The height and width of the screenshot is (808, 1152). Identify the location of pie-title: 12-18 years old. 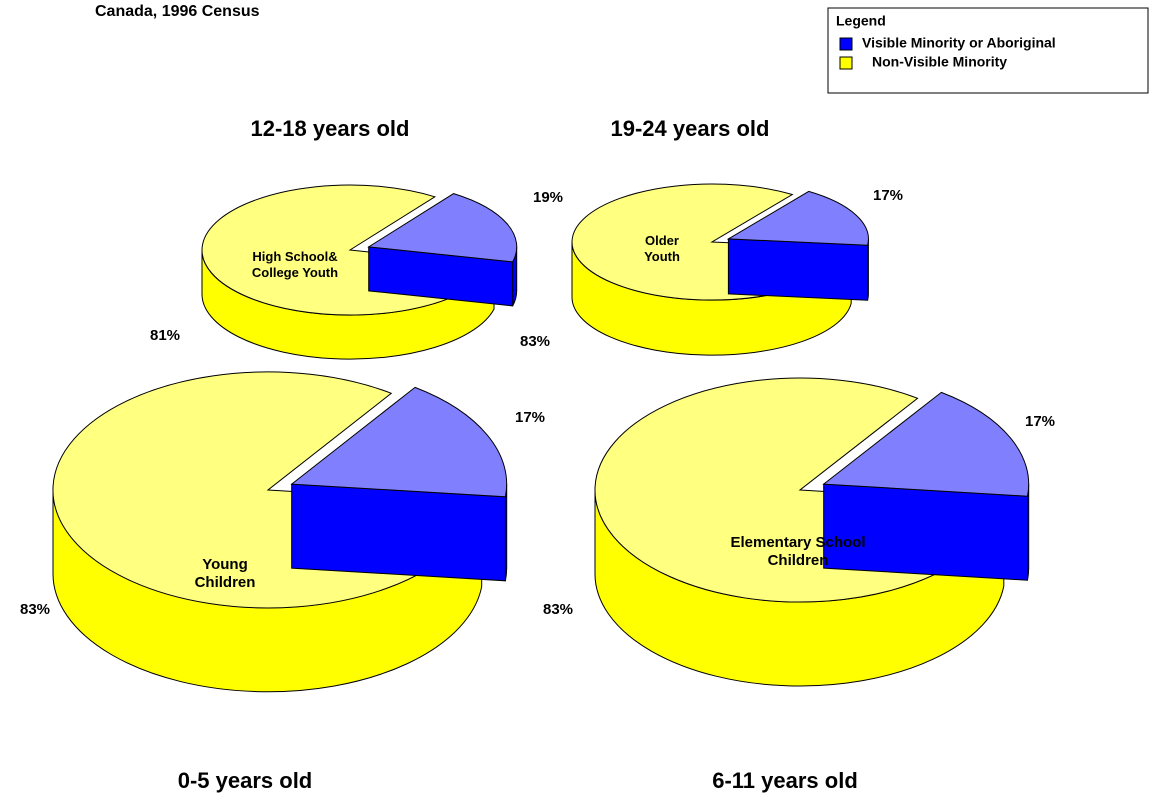
(330, 128).